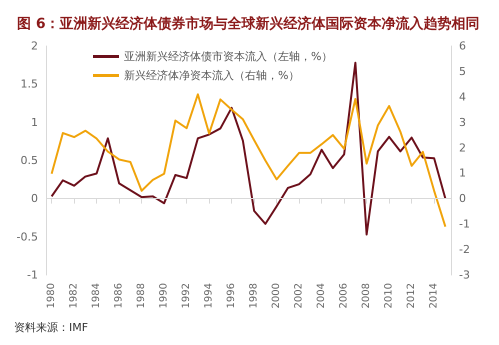  Describe the element at coordinates (462, 97) in the screenshot. I see `y2-tick-label: 4` at that location.